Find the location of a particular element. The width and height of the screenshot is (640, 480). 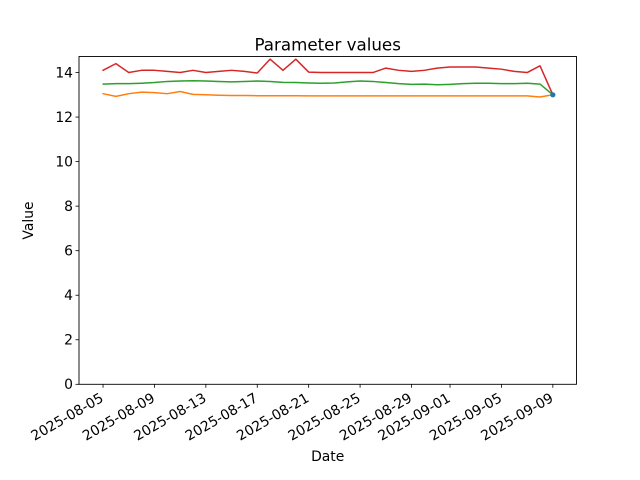

chart-title: Parameter values is located at coordinates (327, 45).